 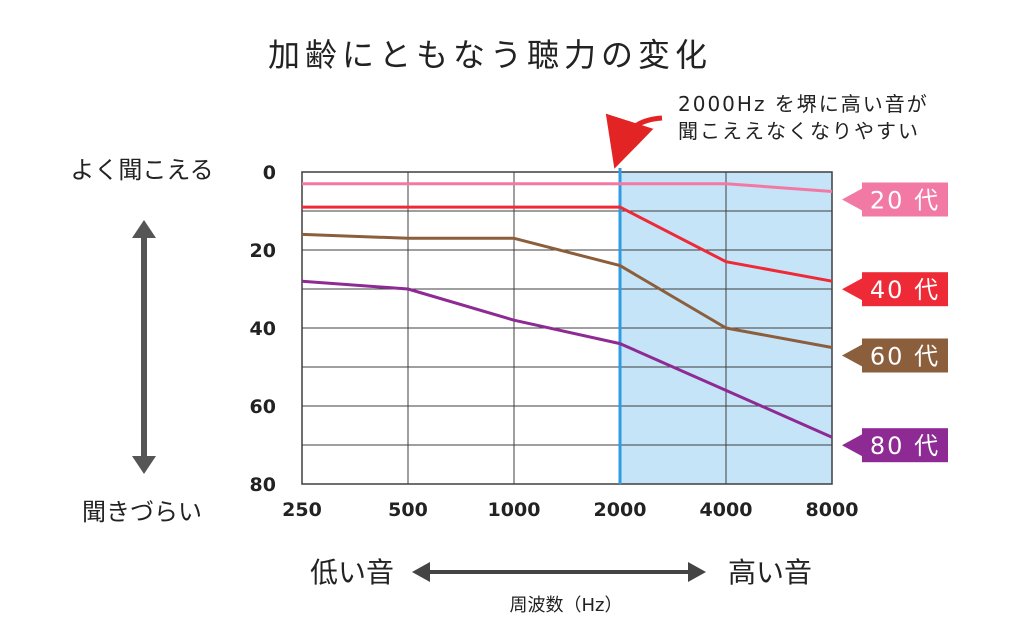 I want to click on series-label: 80 代, so click(x=905, y=446).